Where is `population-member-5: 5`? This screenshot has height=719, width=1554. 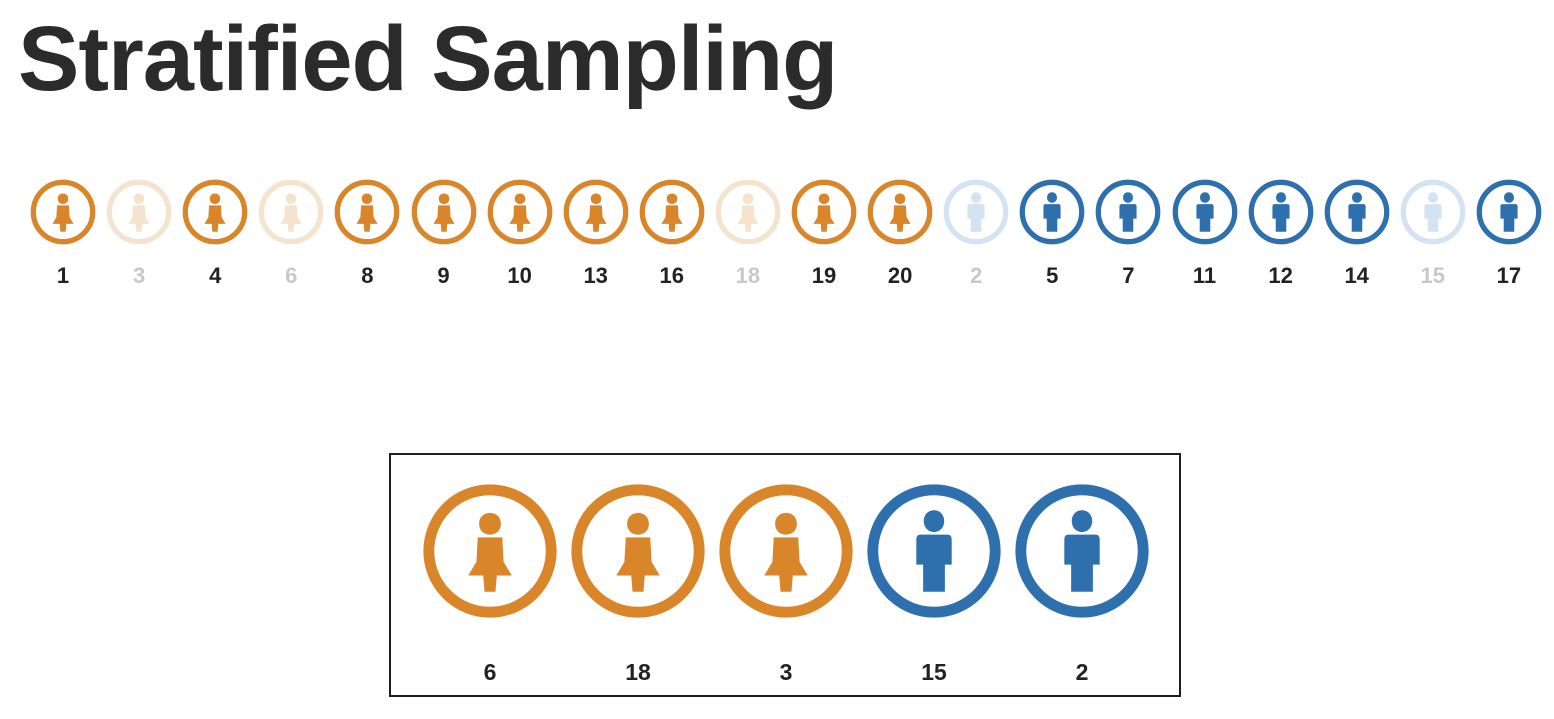
population-member-5: 5 is located at coordinates (1052, 234).